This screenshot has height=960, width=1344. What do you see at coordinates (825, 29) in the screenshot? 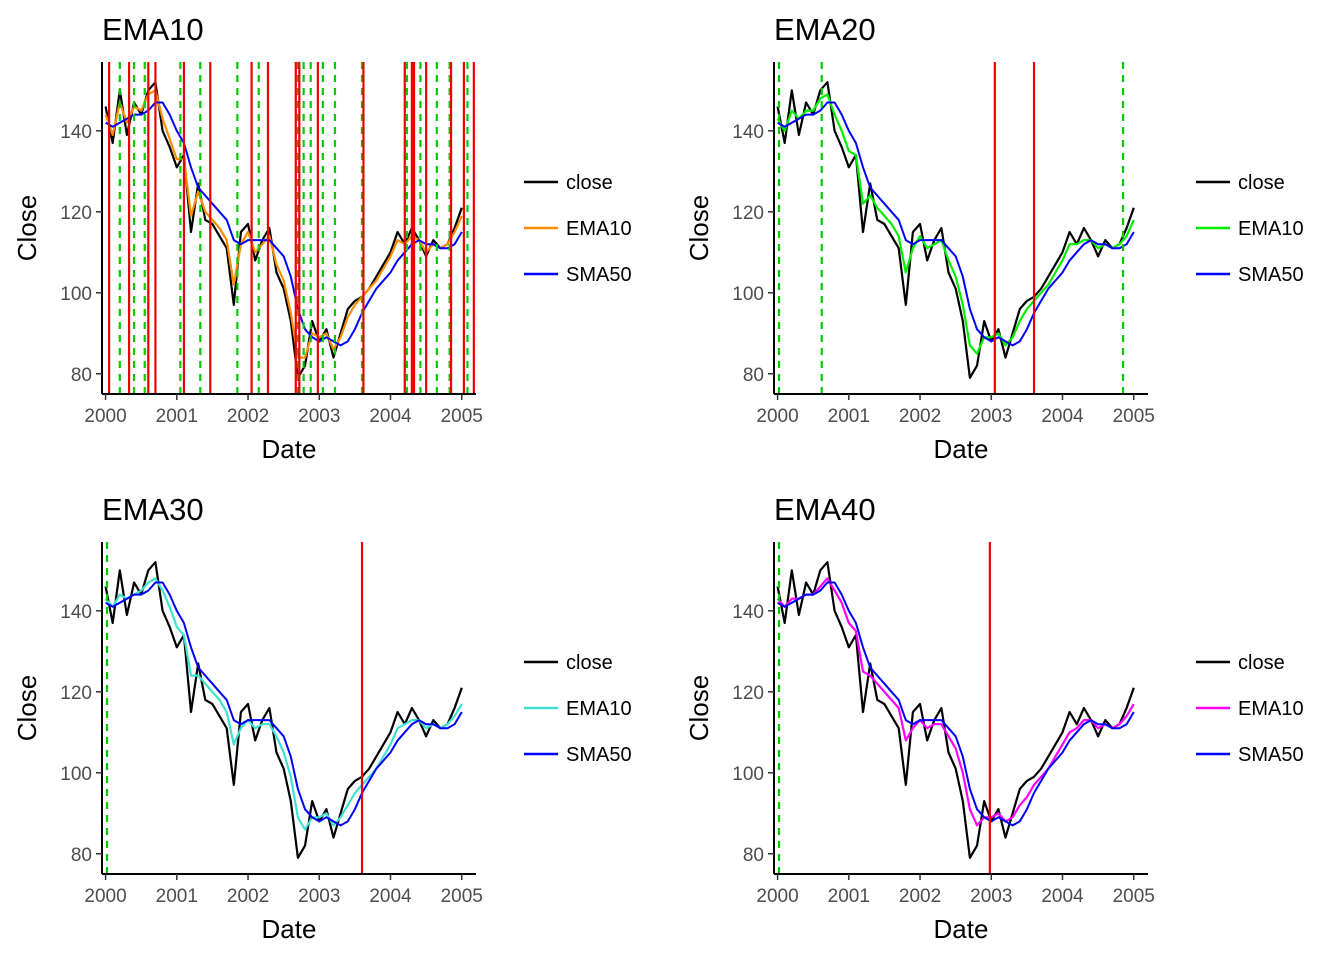
I see `panel-title: EMA20` at bounding box center [825, 29].